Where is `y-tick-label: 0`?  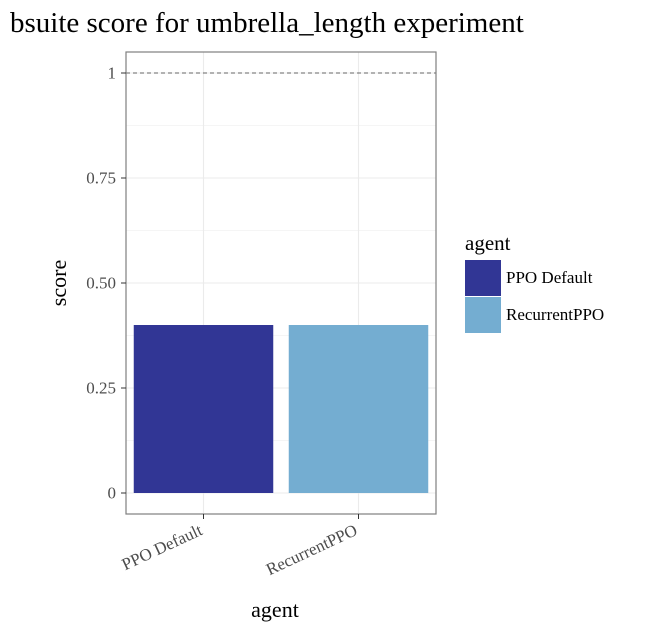 y-tick-label: 0 is located at coordinates (112, 493).